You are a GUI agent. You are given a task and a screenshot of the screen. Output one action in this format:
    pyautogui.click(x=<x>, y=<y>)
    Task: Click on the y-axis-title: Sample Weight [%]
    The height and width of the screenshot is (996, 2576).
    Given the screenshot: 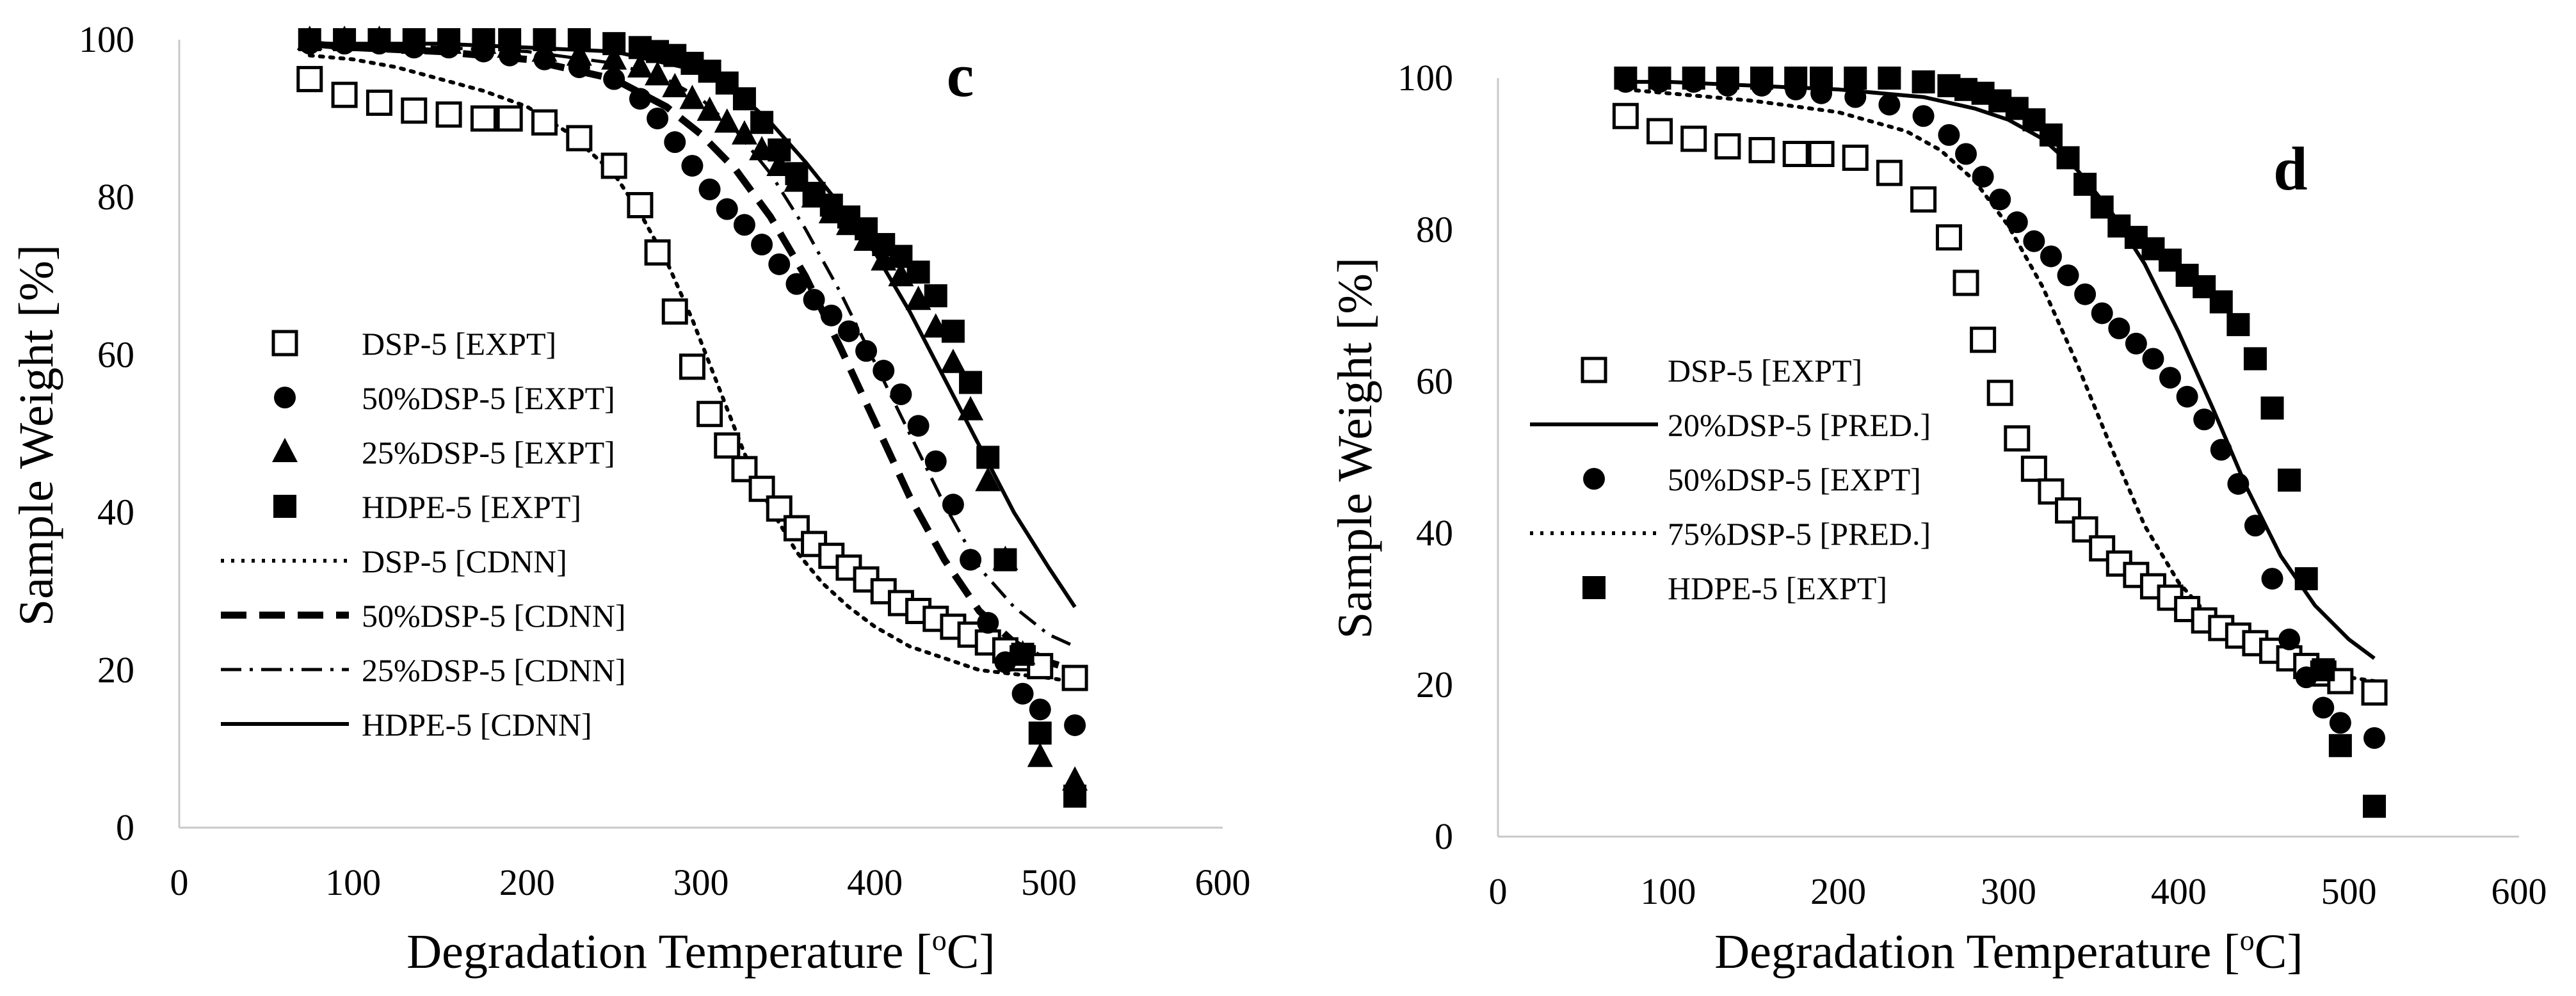 What is the action you would take?
    pyautogui.click(x=36, y=436)
    